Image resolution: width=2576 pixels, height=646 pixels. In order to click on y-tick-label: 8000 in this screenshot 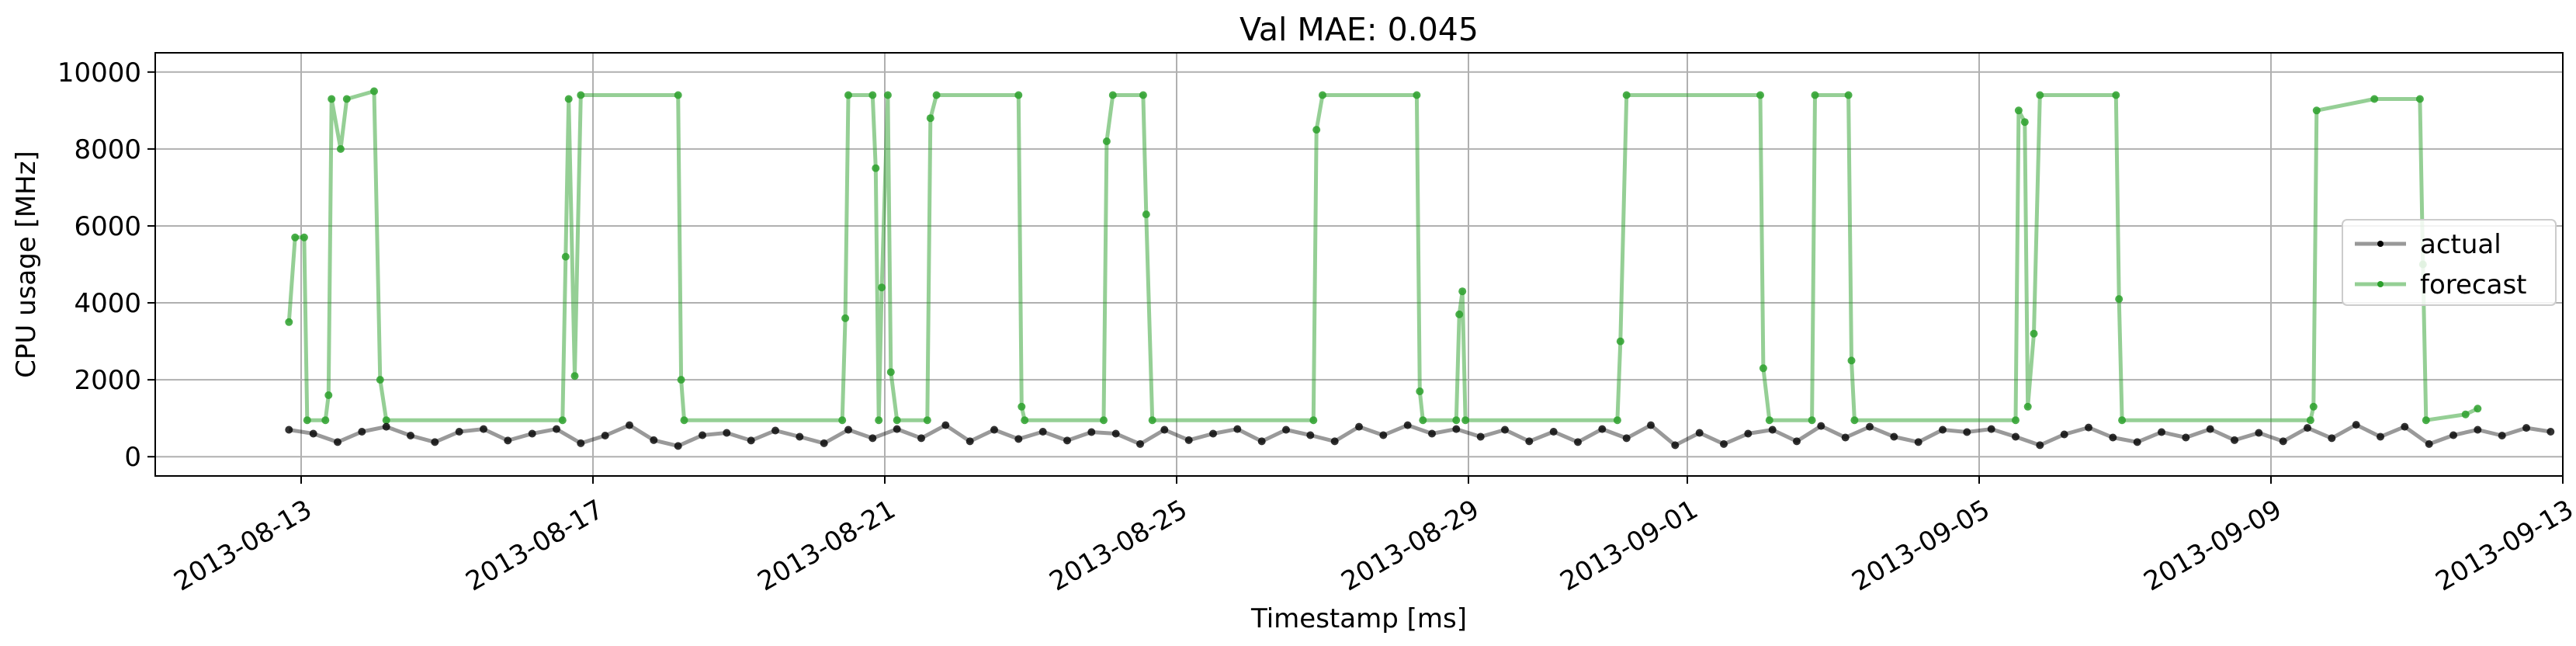, I will do `click(107, 149)`.